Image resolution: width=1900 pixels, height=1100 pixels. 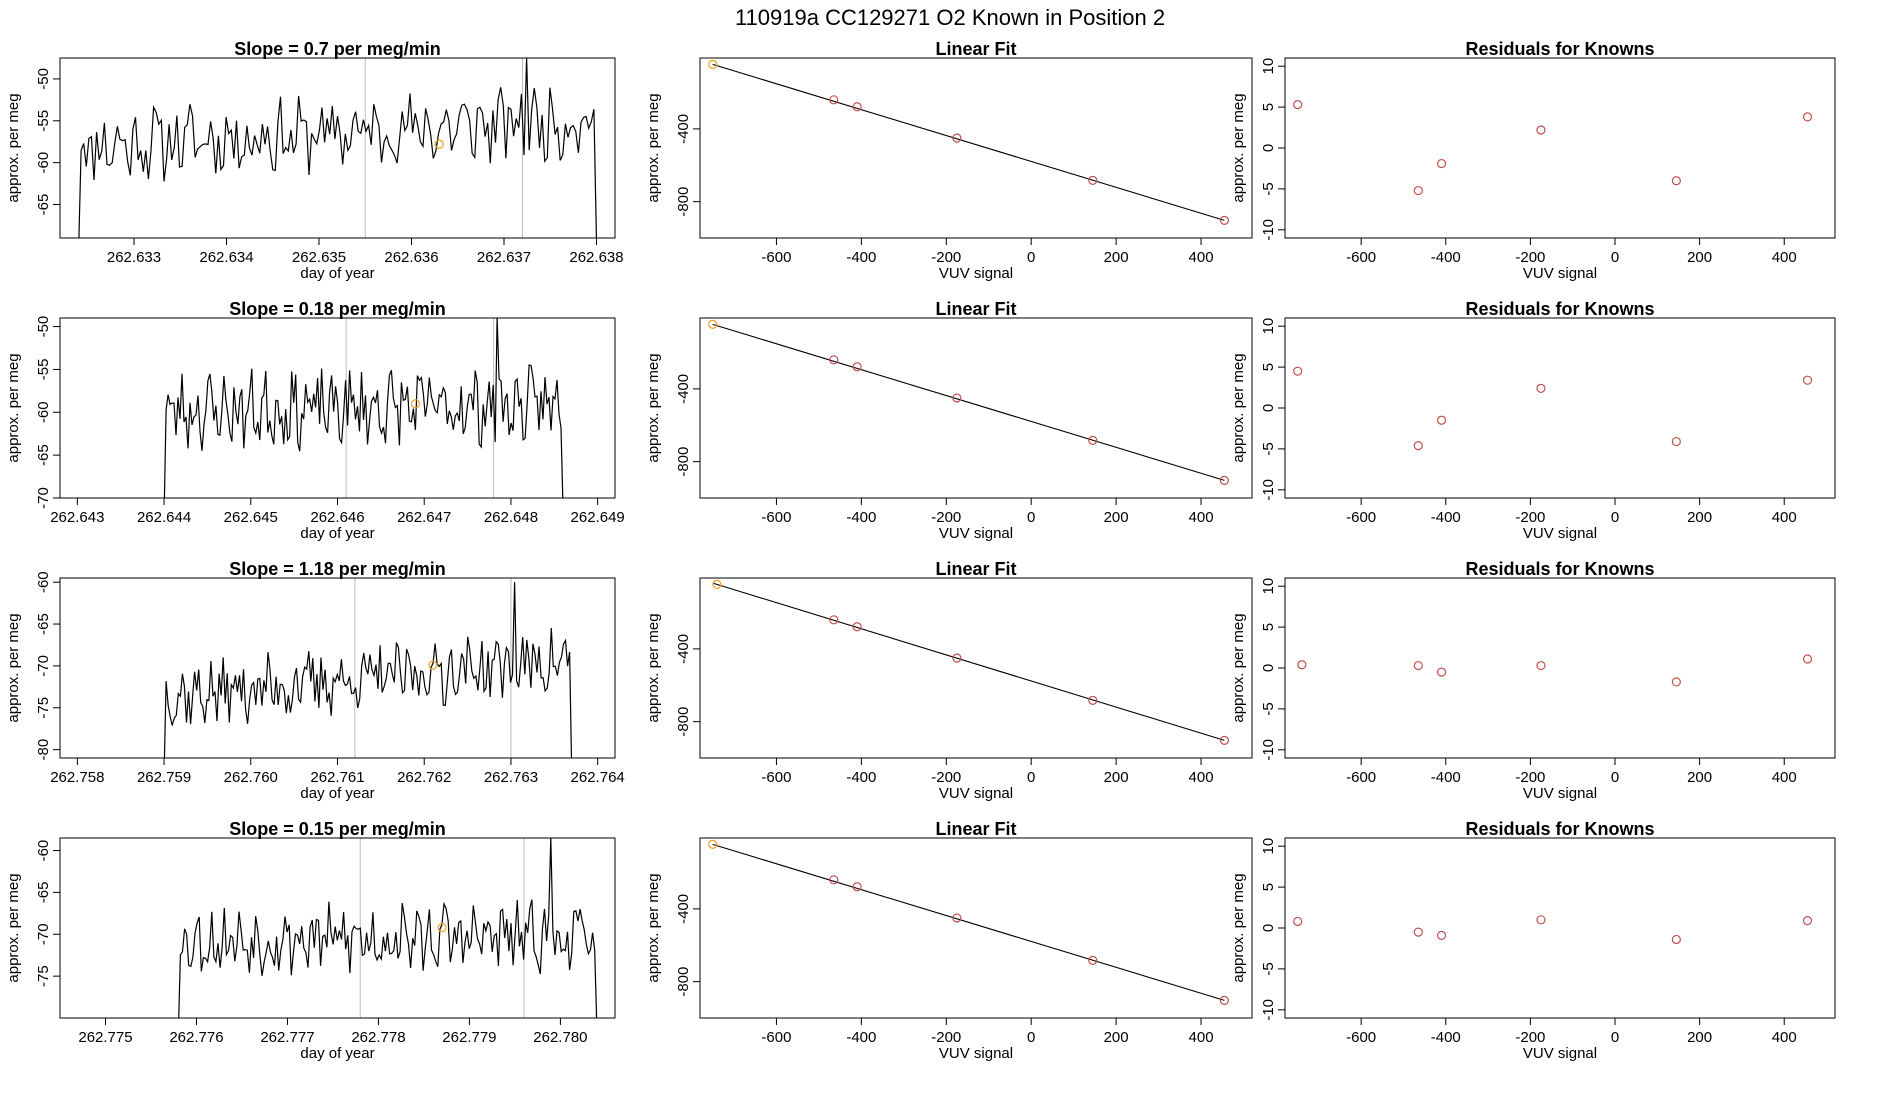 I want to click on x-tick-label: 262.644, so click(x=164, y=517).